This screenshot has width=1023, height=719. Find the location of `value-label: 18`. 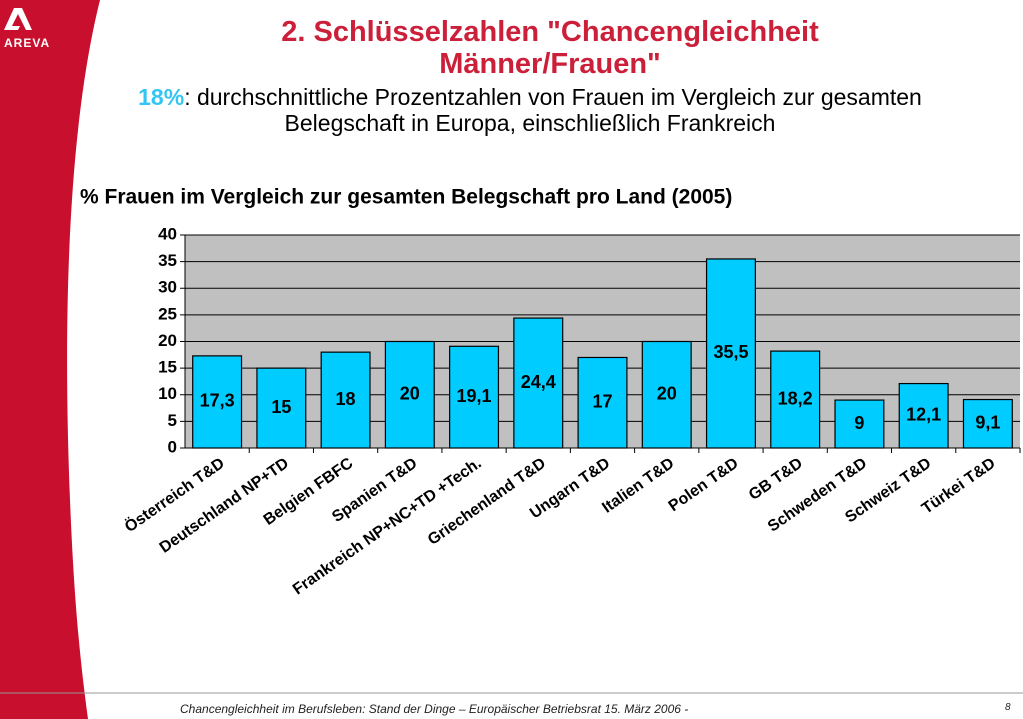

value-label: 18 is located at coordinates (346, 399).